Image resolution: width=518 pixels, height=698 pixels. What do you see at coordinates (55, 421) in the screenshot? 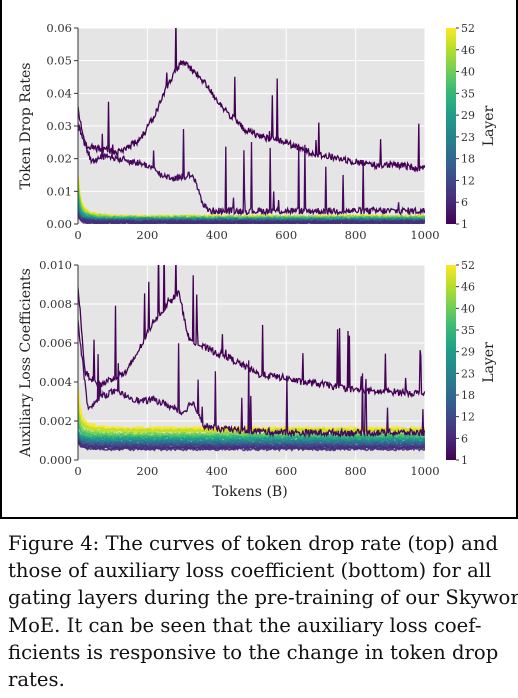
I see `y-tick-label: 0.002` at bounding box center [55, 421].